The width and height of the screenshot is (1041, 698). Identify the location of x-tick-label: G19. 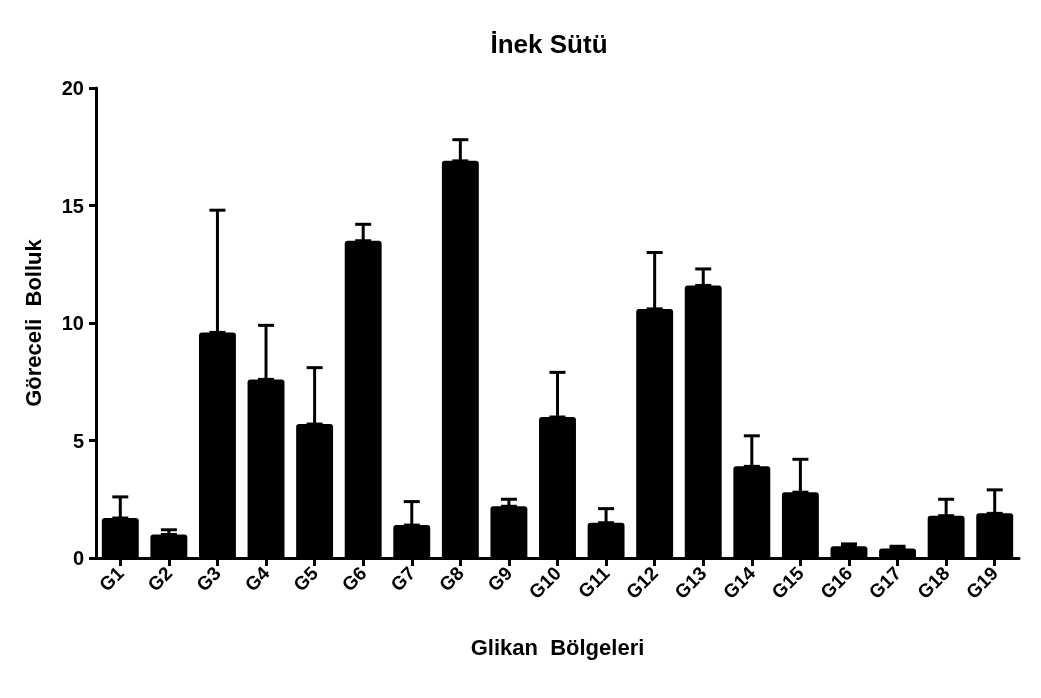
(982, 582).